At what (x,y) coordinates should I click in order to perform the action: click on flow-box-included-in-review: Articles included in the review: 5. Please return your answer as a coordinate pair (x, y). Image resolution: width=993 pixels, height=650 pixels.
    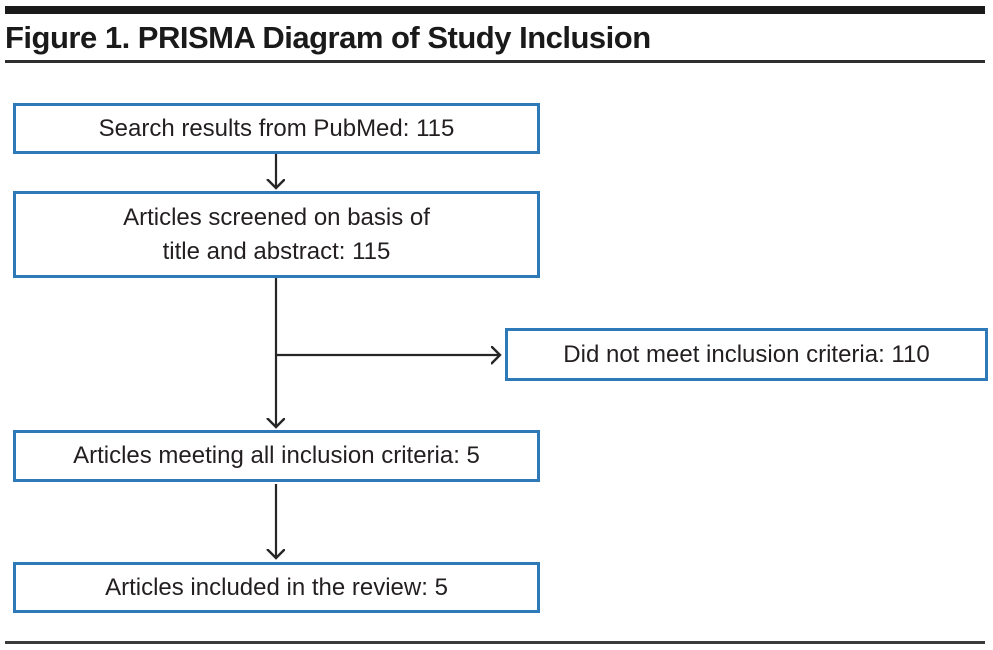
    Looking at the image, I should click on (276, 587).